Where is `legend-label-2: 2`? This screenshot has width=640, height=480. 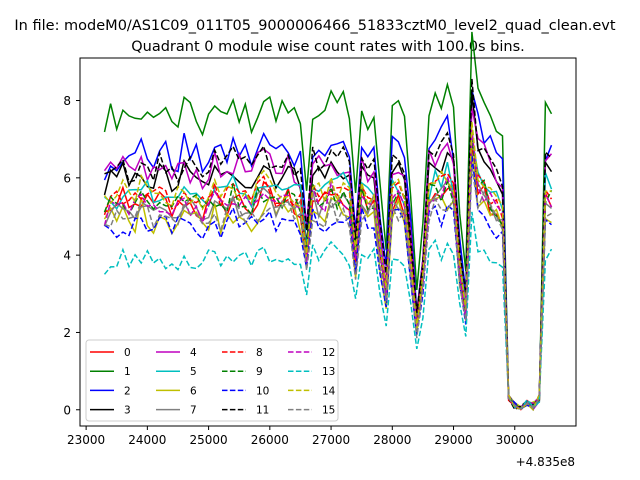 legend-label-2: 2 is located at coordinates (127, 391).